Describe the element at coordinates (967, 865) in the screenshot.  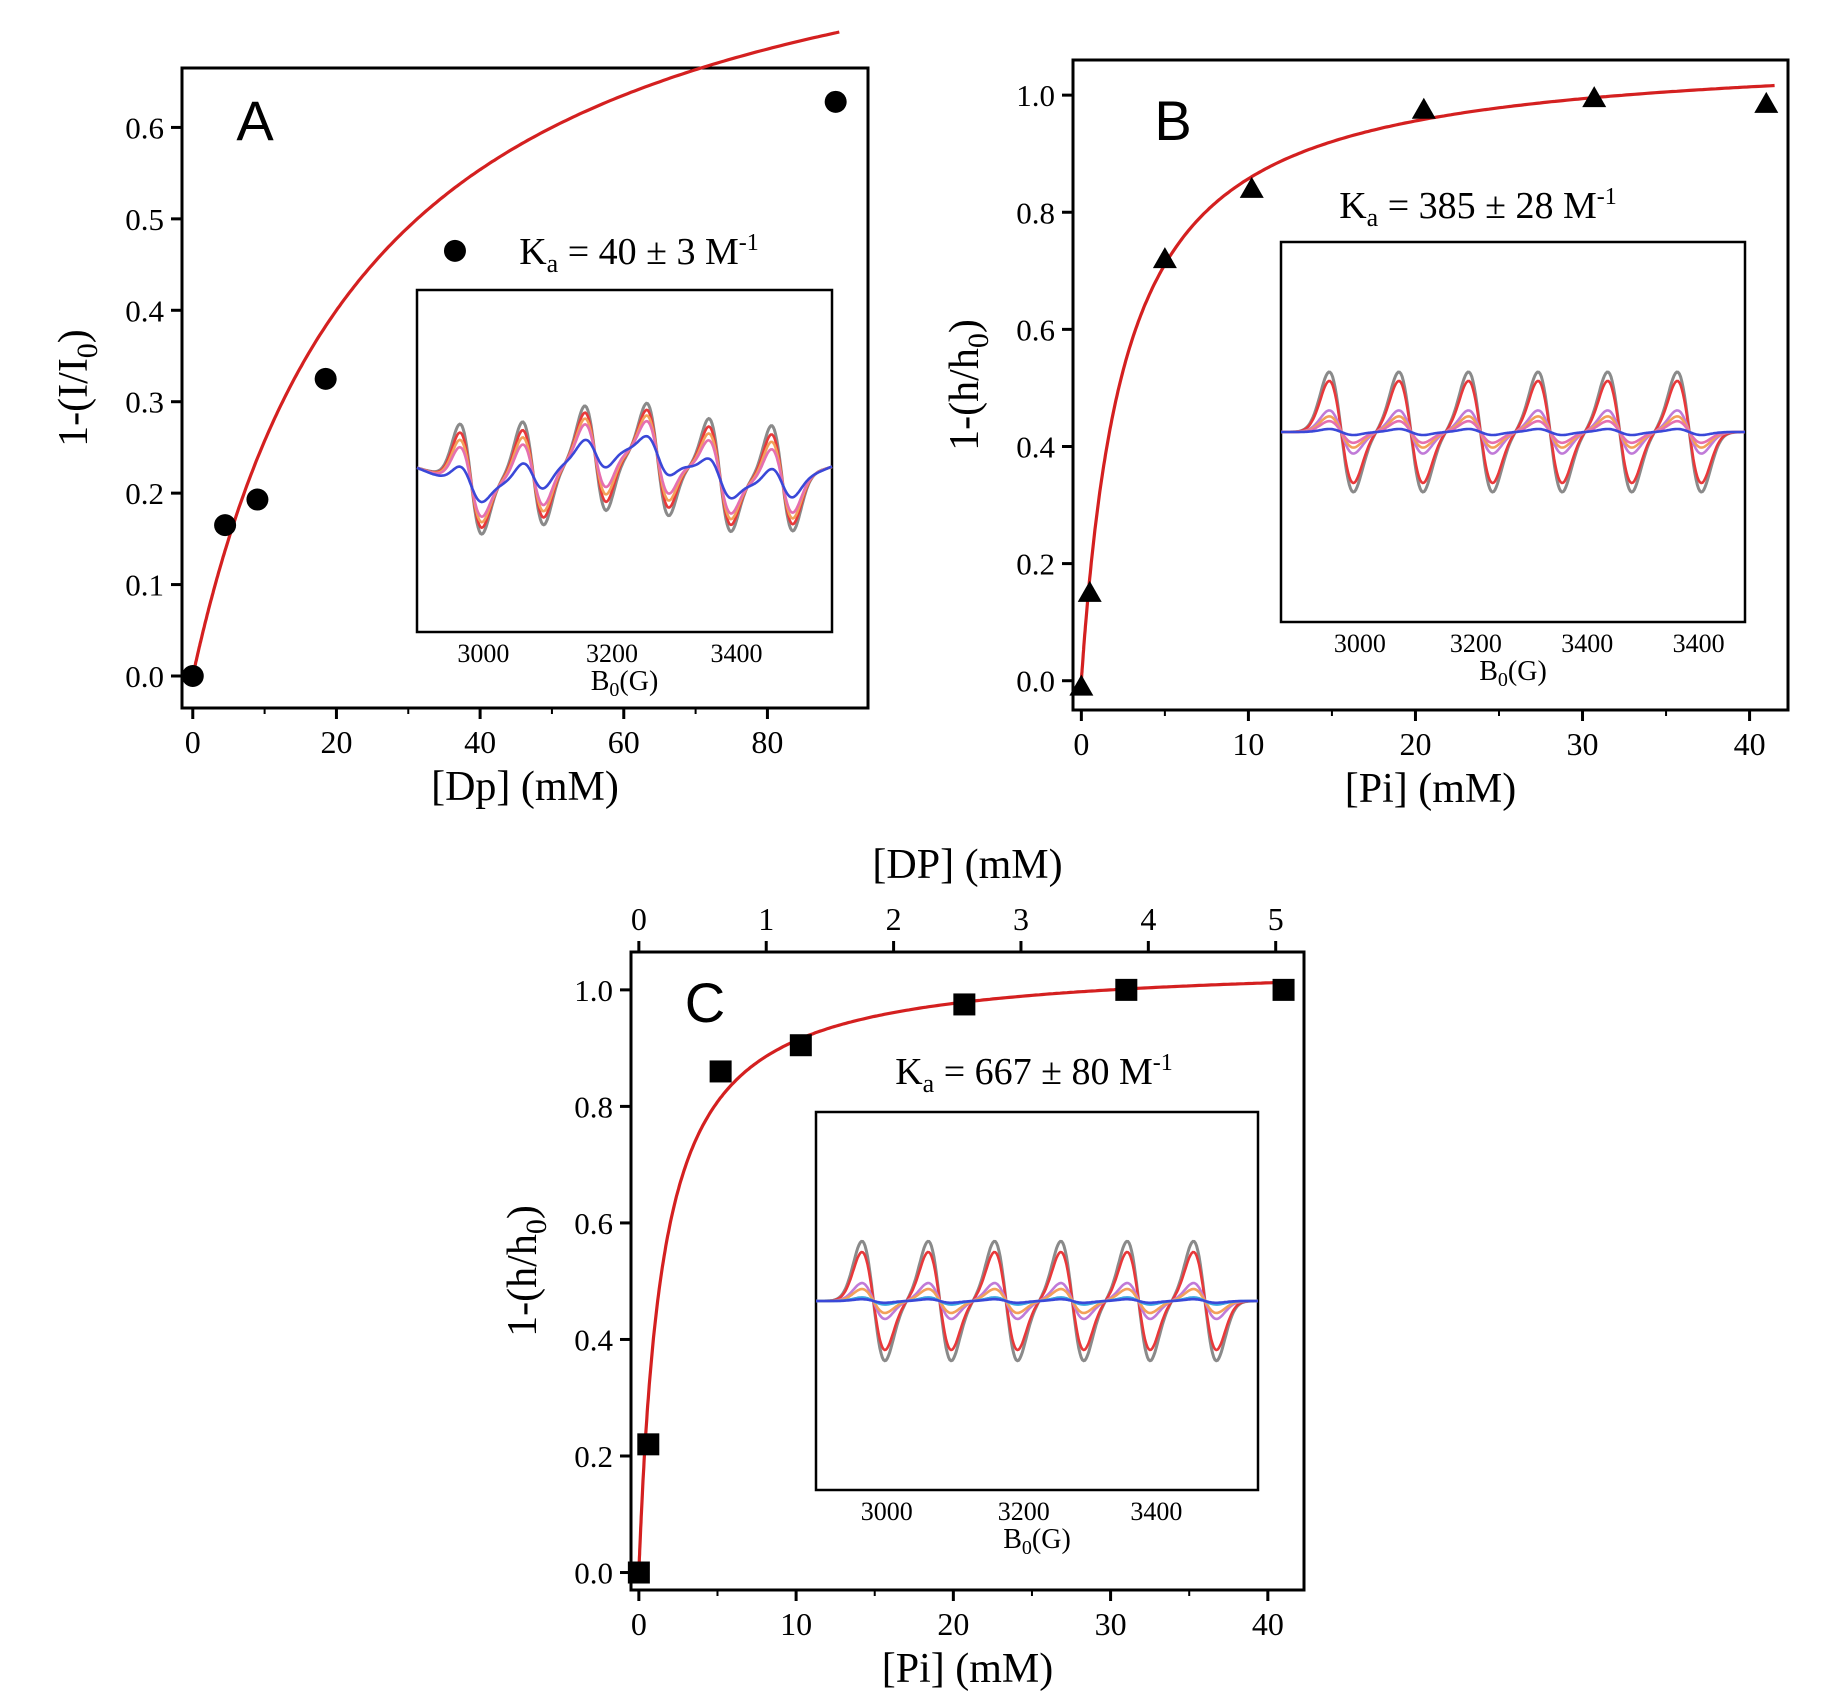
I see `top-x-axis-label: [DP] (mM)` at that location.